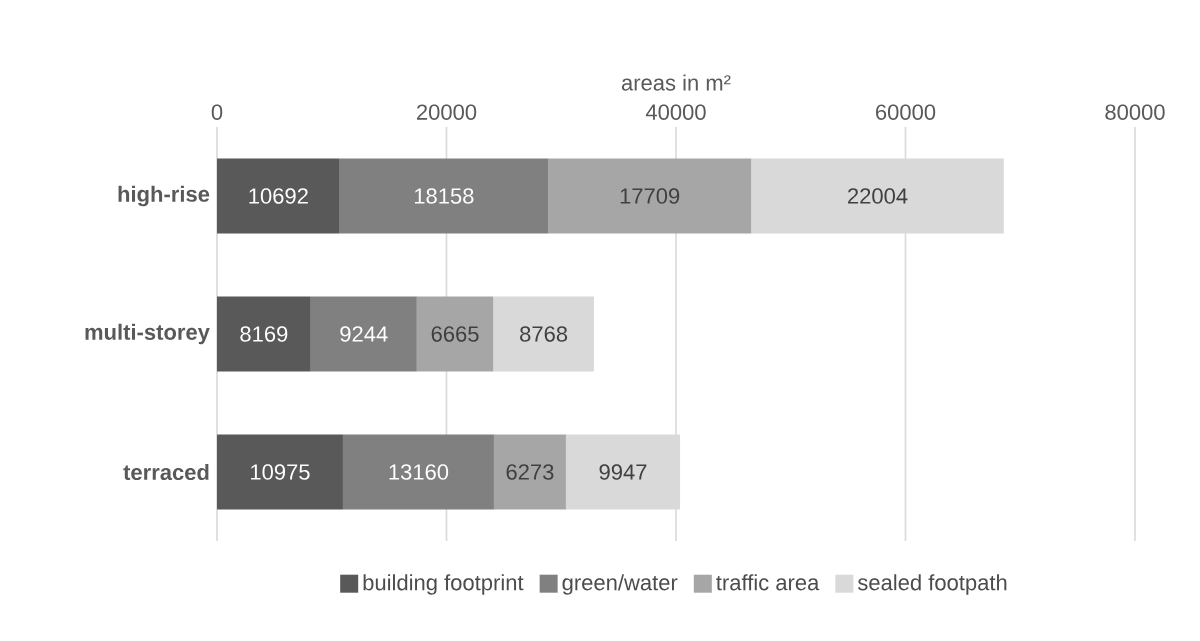 The width and height of the screenshot is (1200, 641). I want to click on x-tick-label: 60000, so click(906, 112).